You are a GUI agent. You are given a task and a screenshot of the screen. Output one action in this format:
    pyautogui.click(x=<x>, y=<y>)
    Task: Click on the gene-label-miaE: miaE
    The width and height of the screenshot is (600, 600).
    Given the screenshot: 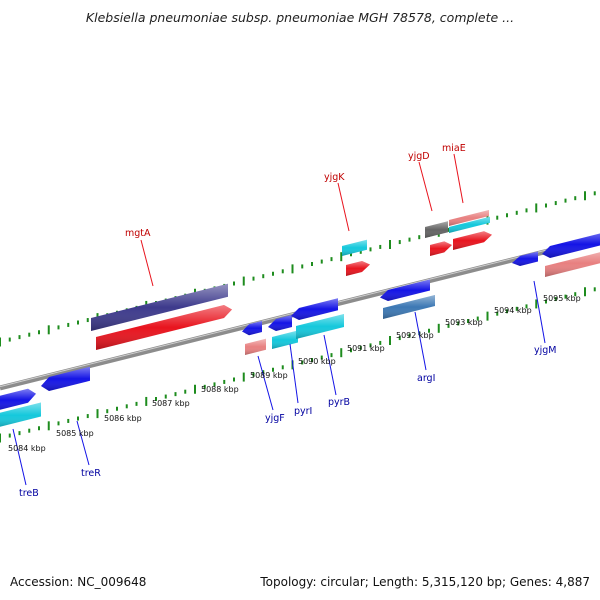 What is the action you would take?
    pyautogui.click(x=454, y=148)
    